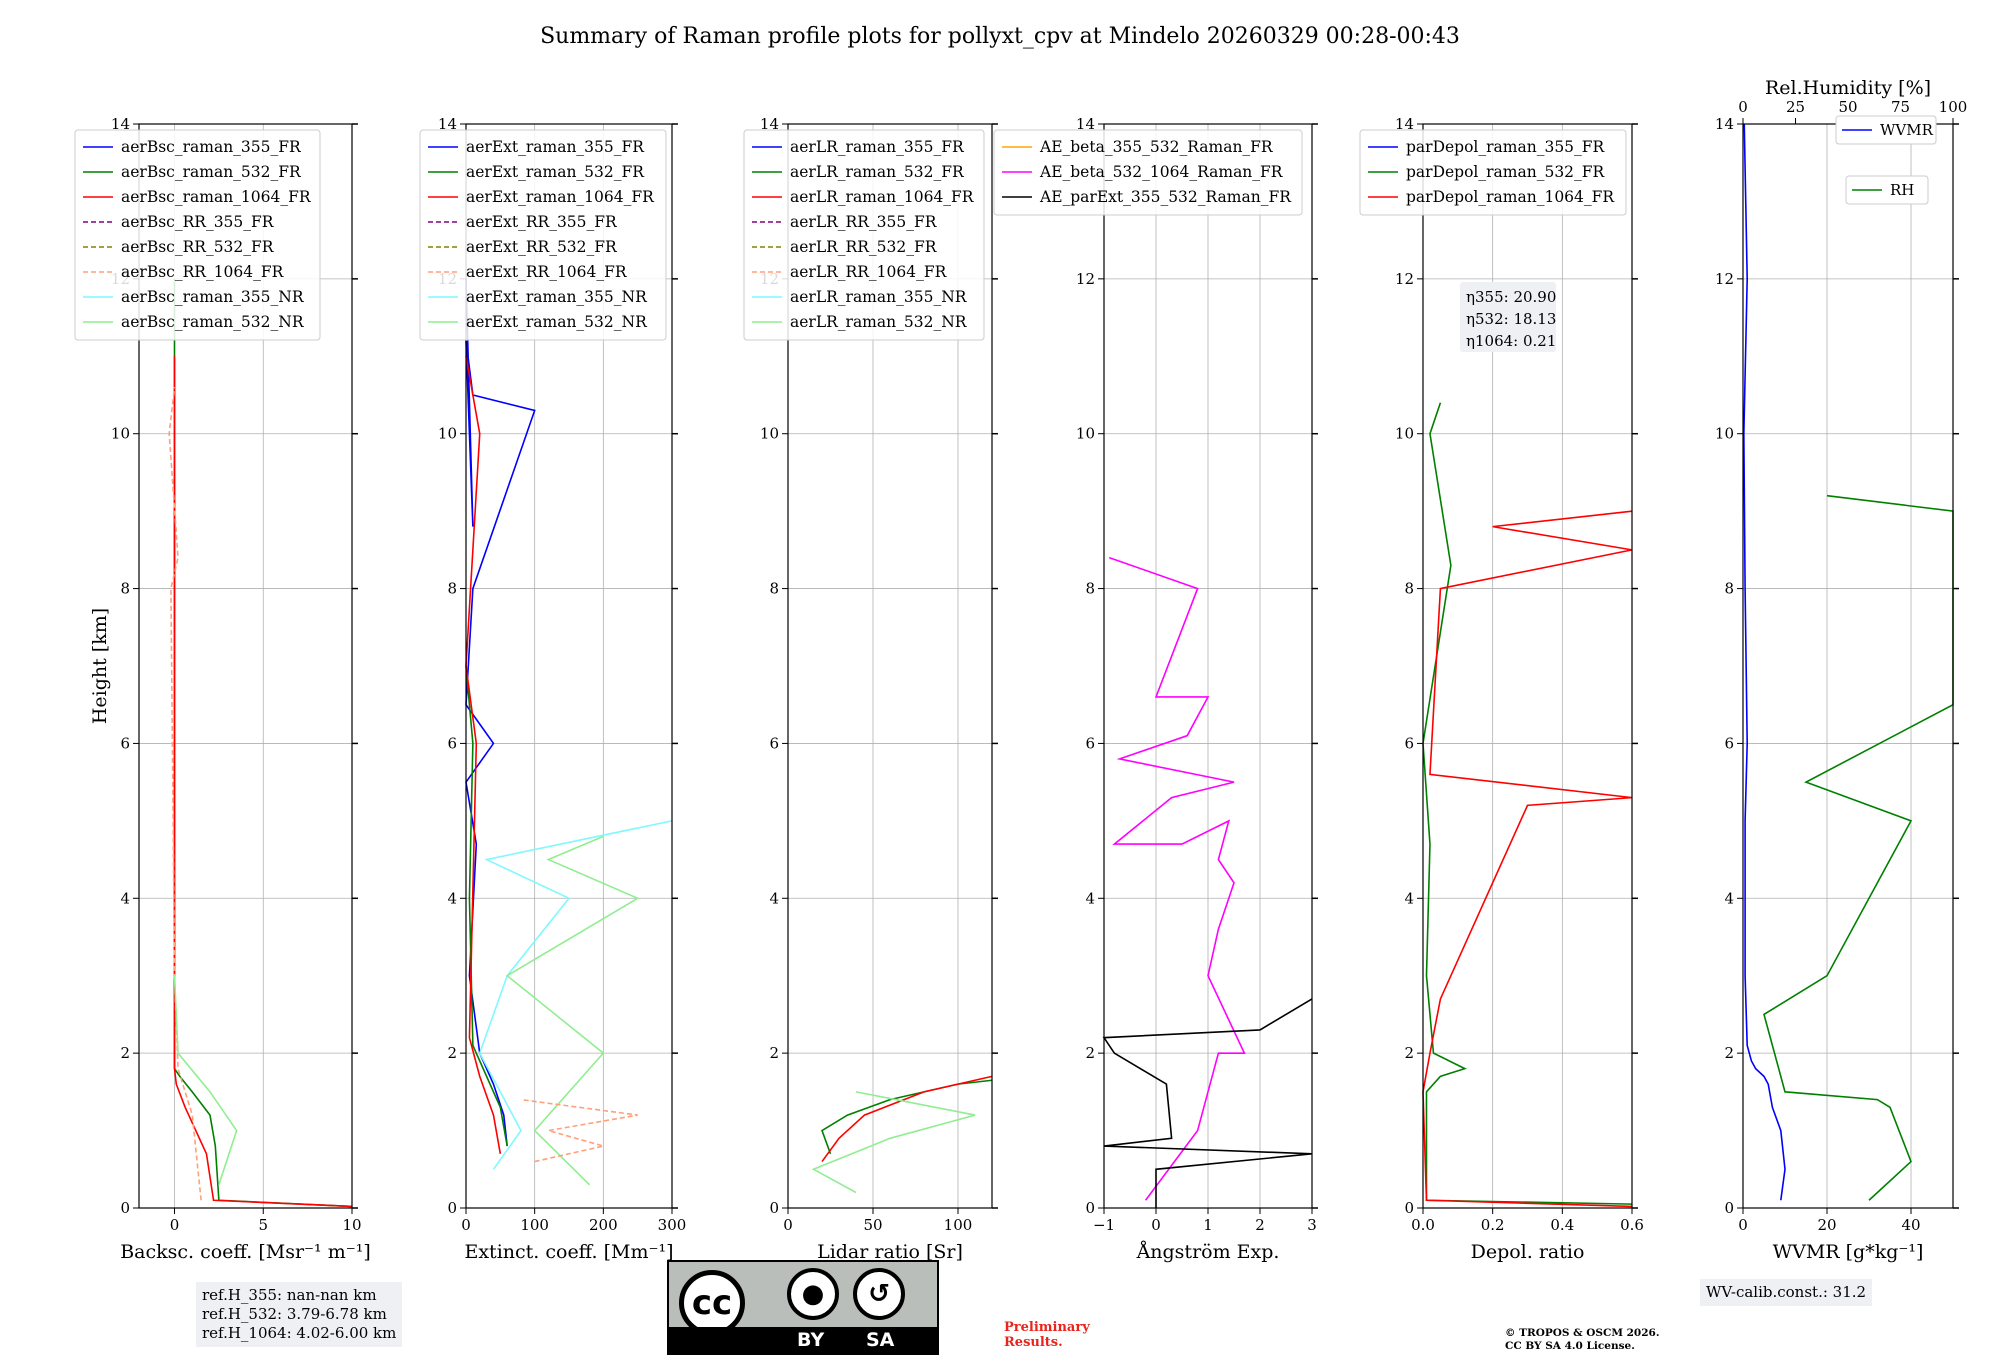  What do you see at coordinates (1724, 434) in the screenshot?
I see `y-tick-label-wv: 10` at bounding box center [1724, 434].